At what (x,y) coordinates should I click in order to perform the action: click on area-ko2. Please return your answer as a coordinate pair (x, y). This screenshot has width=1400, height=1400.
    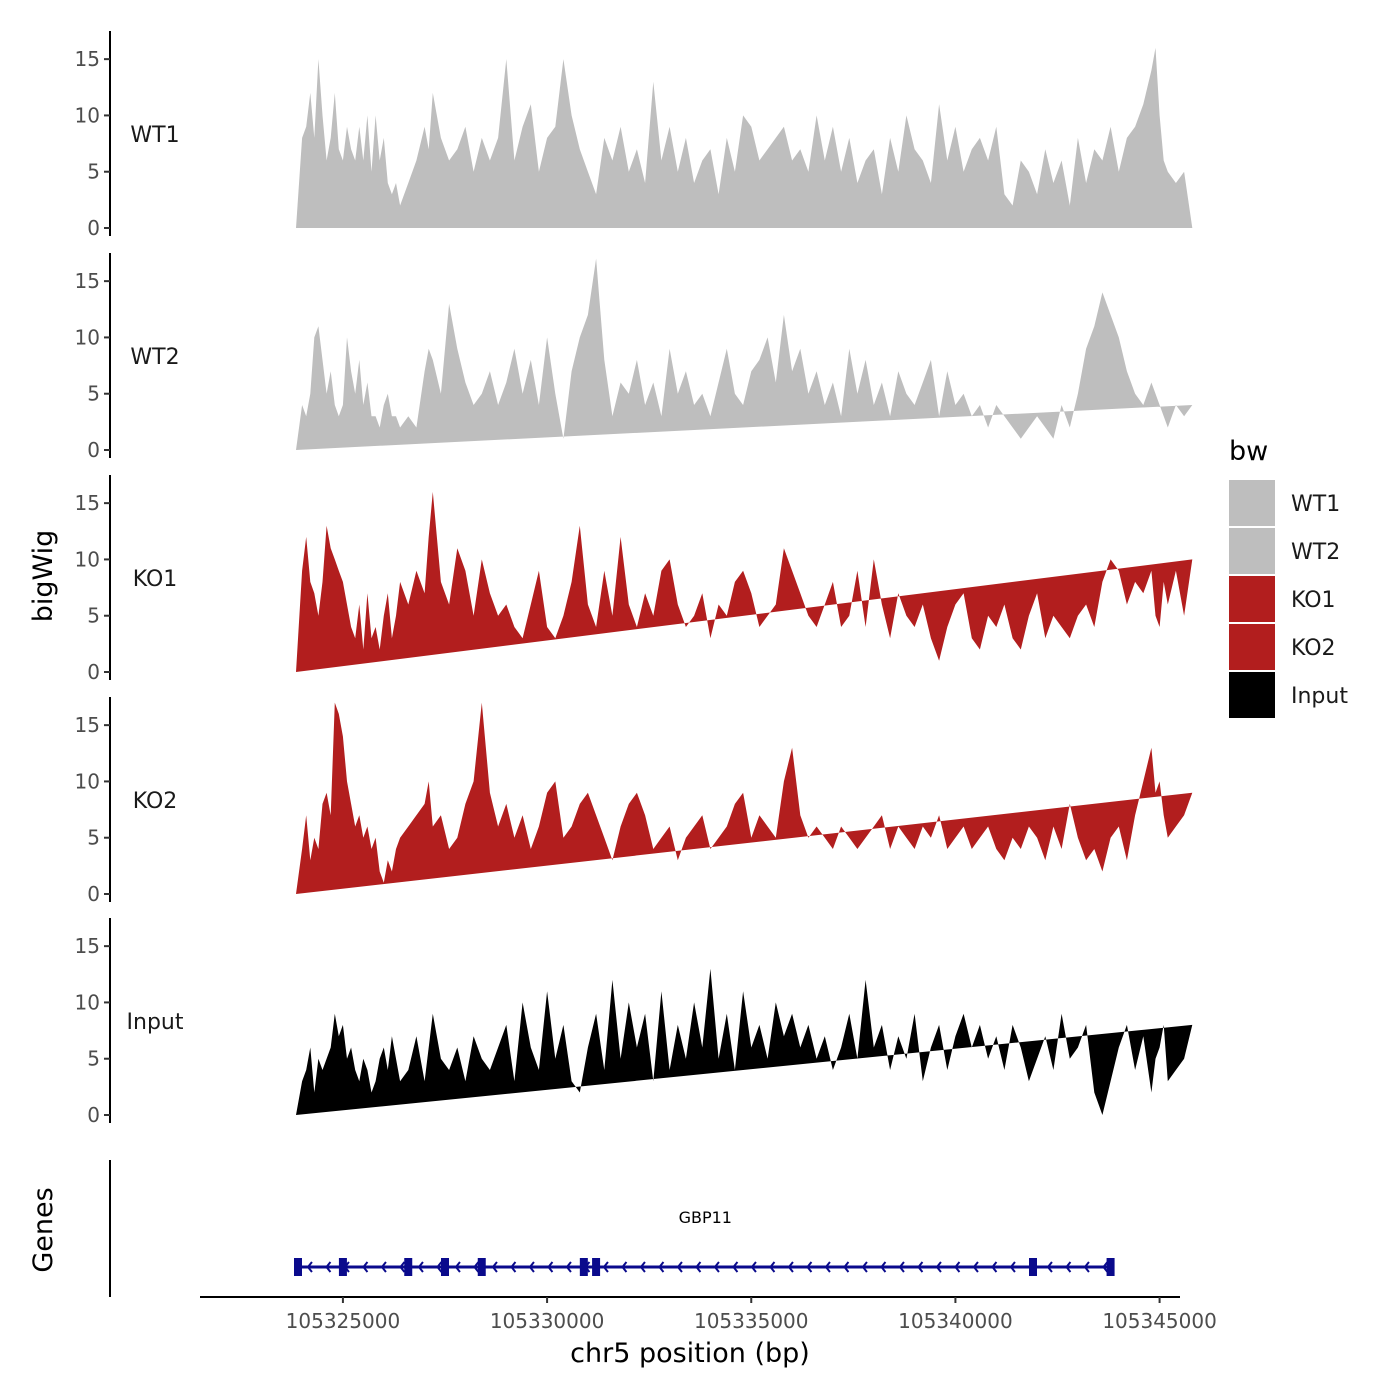
    Looking at the image, I should click on (744, 798).